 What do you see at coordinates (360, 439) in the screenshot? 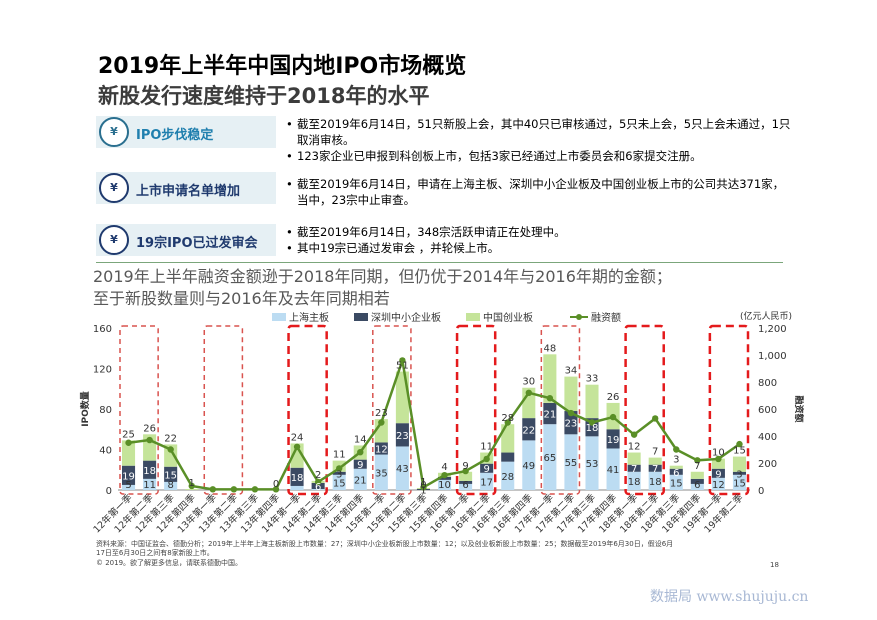
I see `label-chinext: 14` at bounding box center [360, 439].